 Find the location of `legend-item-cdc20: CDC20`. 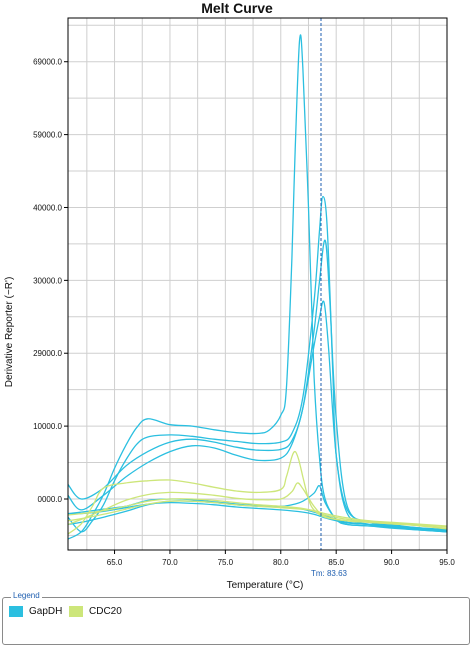

legend-item-cdc20: CDC20 is located at coordinates (95, 611).